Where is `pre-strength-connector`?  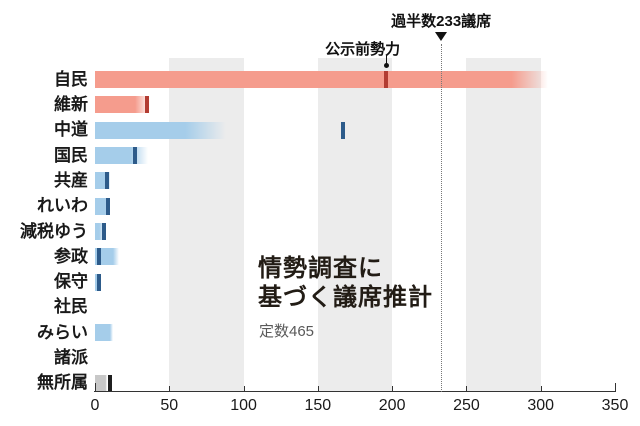 pre-strength-connector is located at coordinates (387, 59).